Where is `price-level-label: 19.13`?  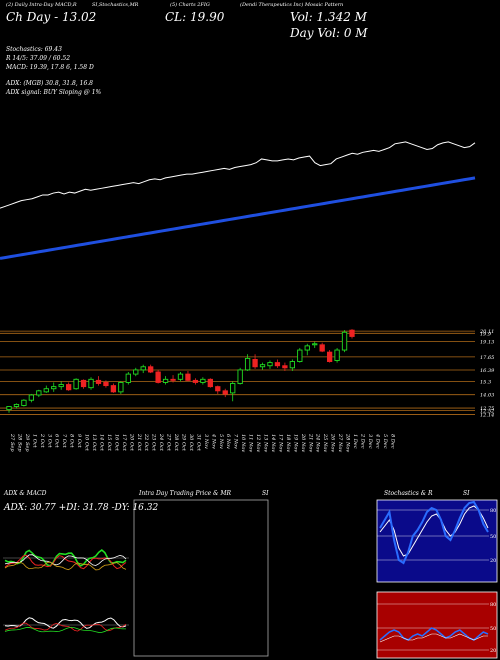 price-level-label: 19.13 is located at coordinates (487, 342).